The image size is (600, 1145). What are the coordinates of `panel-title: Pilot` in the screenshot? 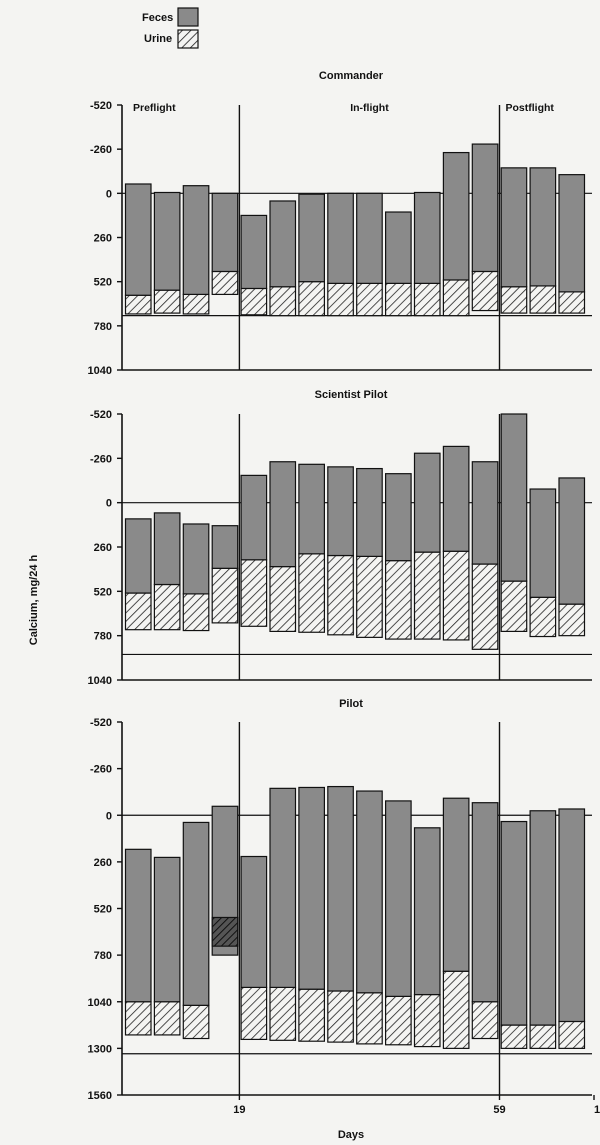 It's located at (351, 704).